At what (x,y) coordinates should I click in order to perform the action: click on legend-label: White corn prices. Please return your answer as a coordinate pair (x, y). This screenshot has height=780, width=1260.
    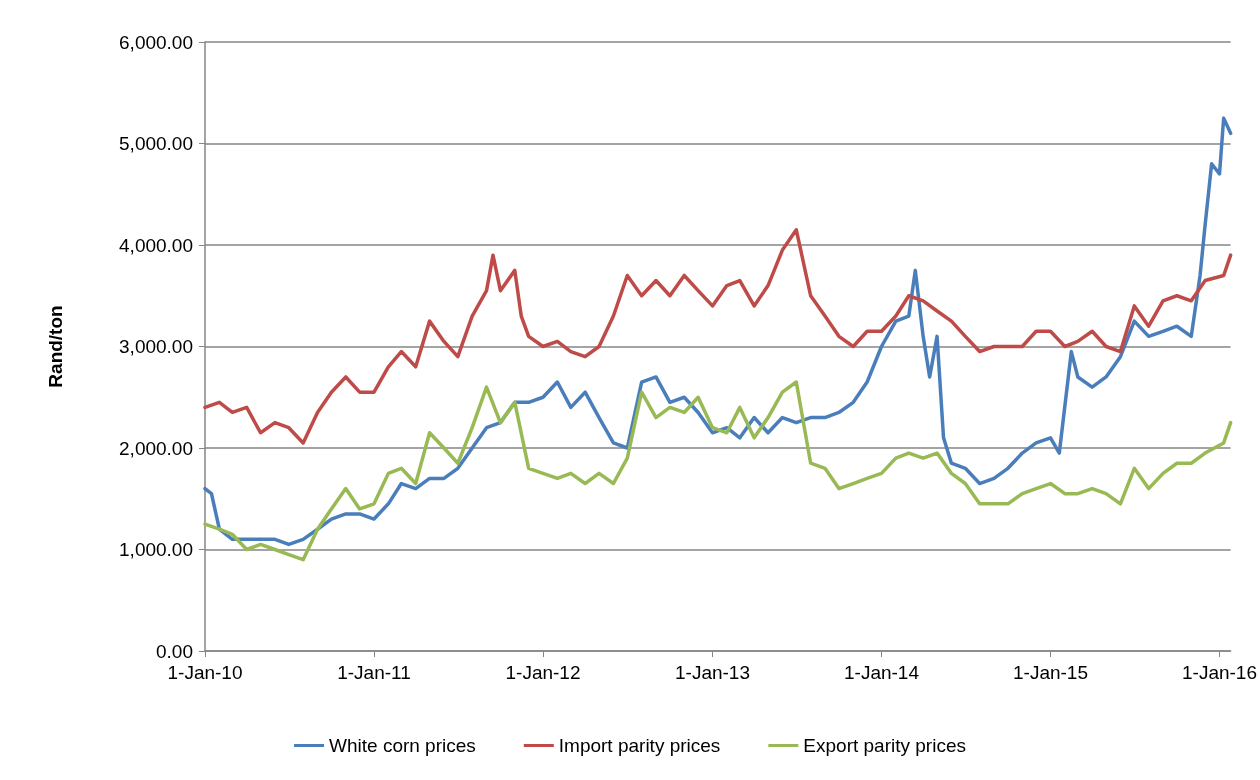
    Looking at the image, I should click on (402, 745).